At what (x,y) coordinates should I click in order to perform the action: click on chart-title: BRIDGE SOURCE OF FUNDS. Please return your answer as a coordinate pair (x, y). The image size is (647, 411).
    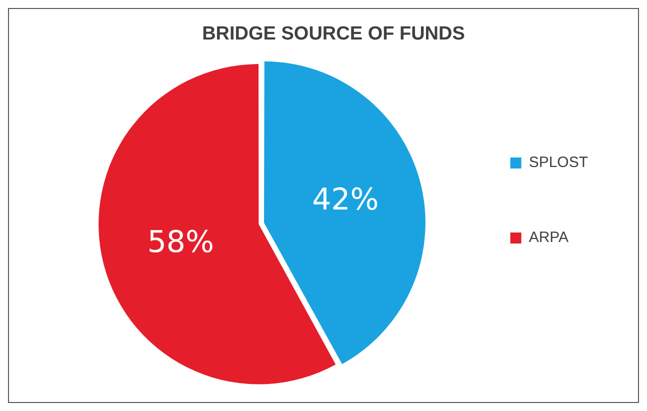
    Looking at the image, I should click on (333, 34).